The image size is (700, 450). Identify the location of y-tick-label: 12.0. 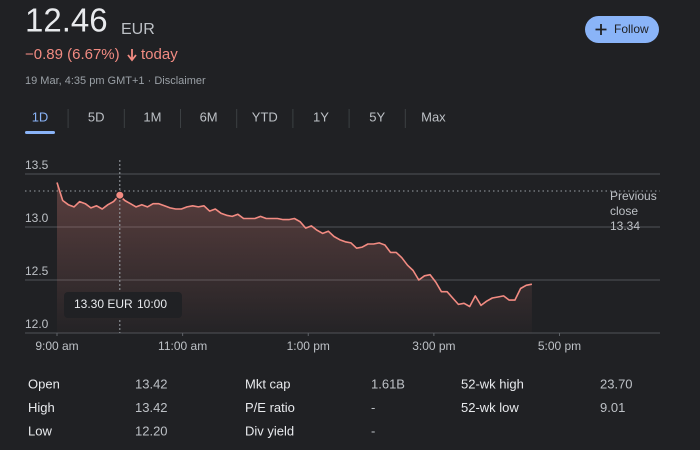
(37, 324).